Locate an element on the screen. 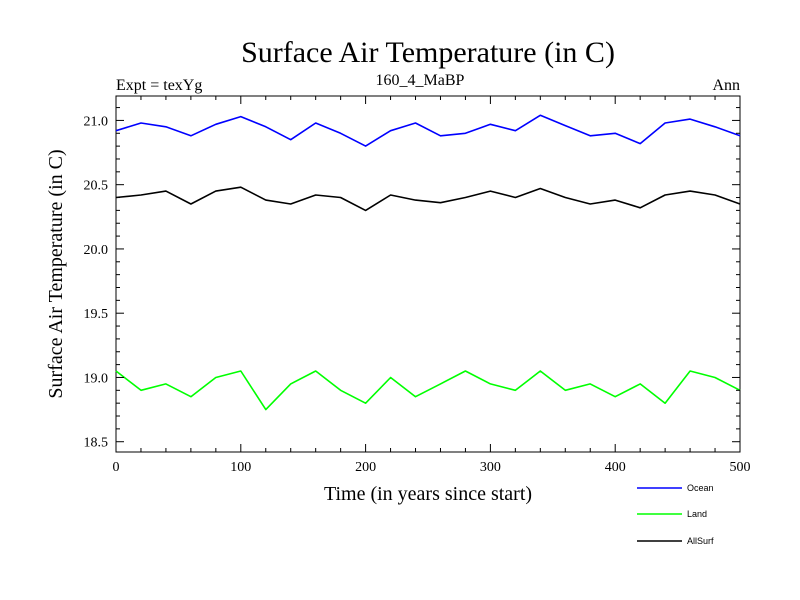 This screenshot has width=800, height=600. series-line-land is located at coordinates (428, 390).